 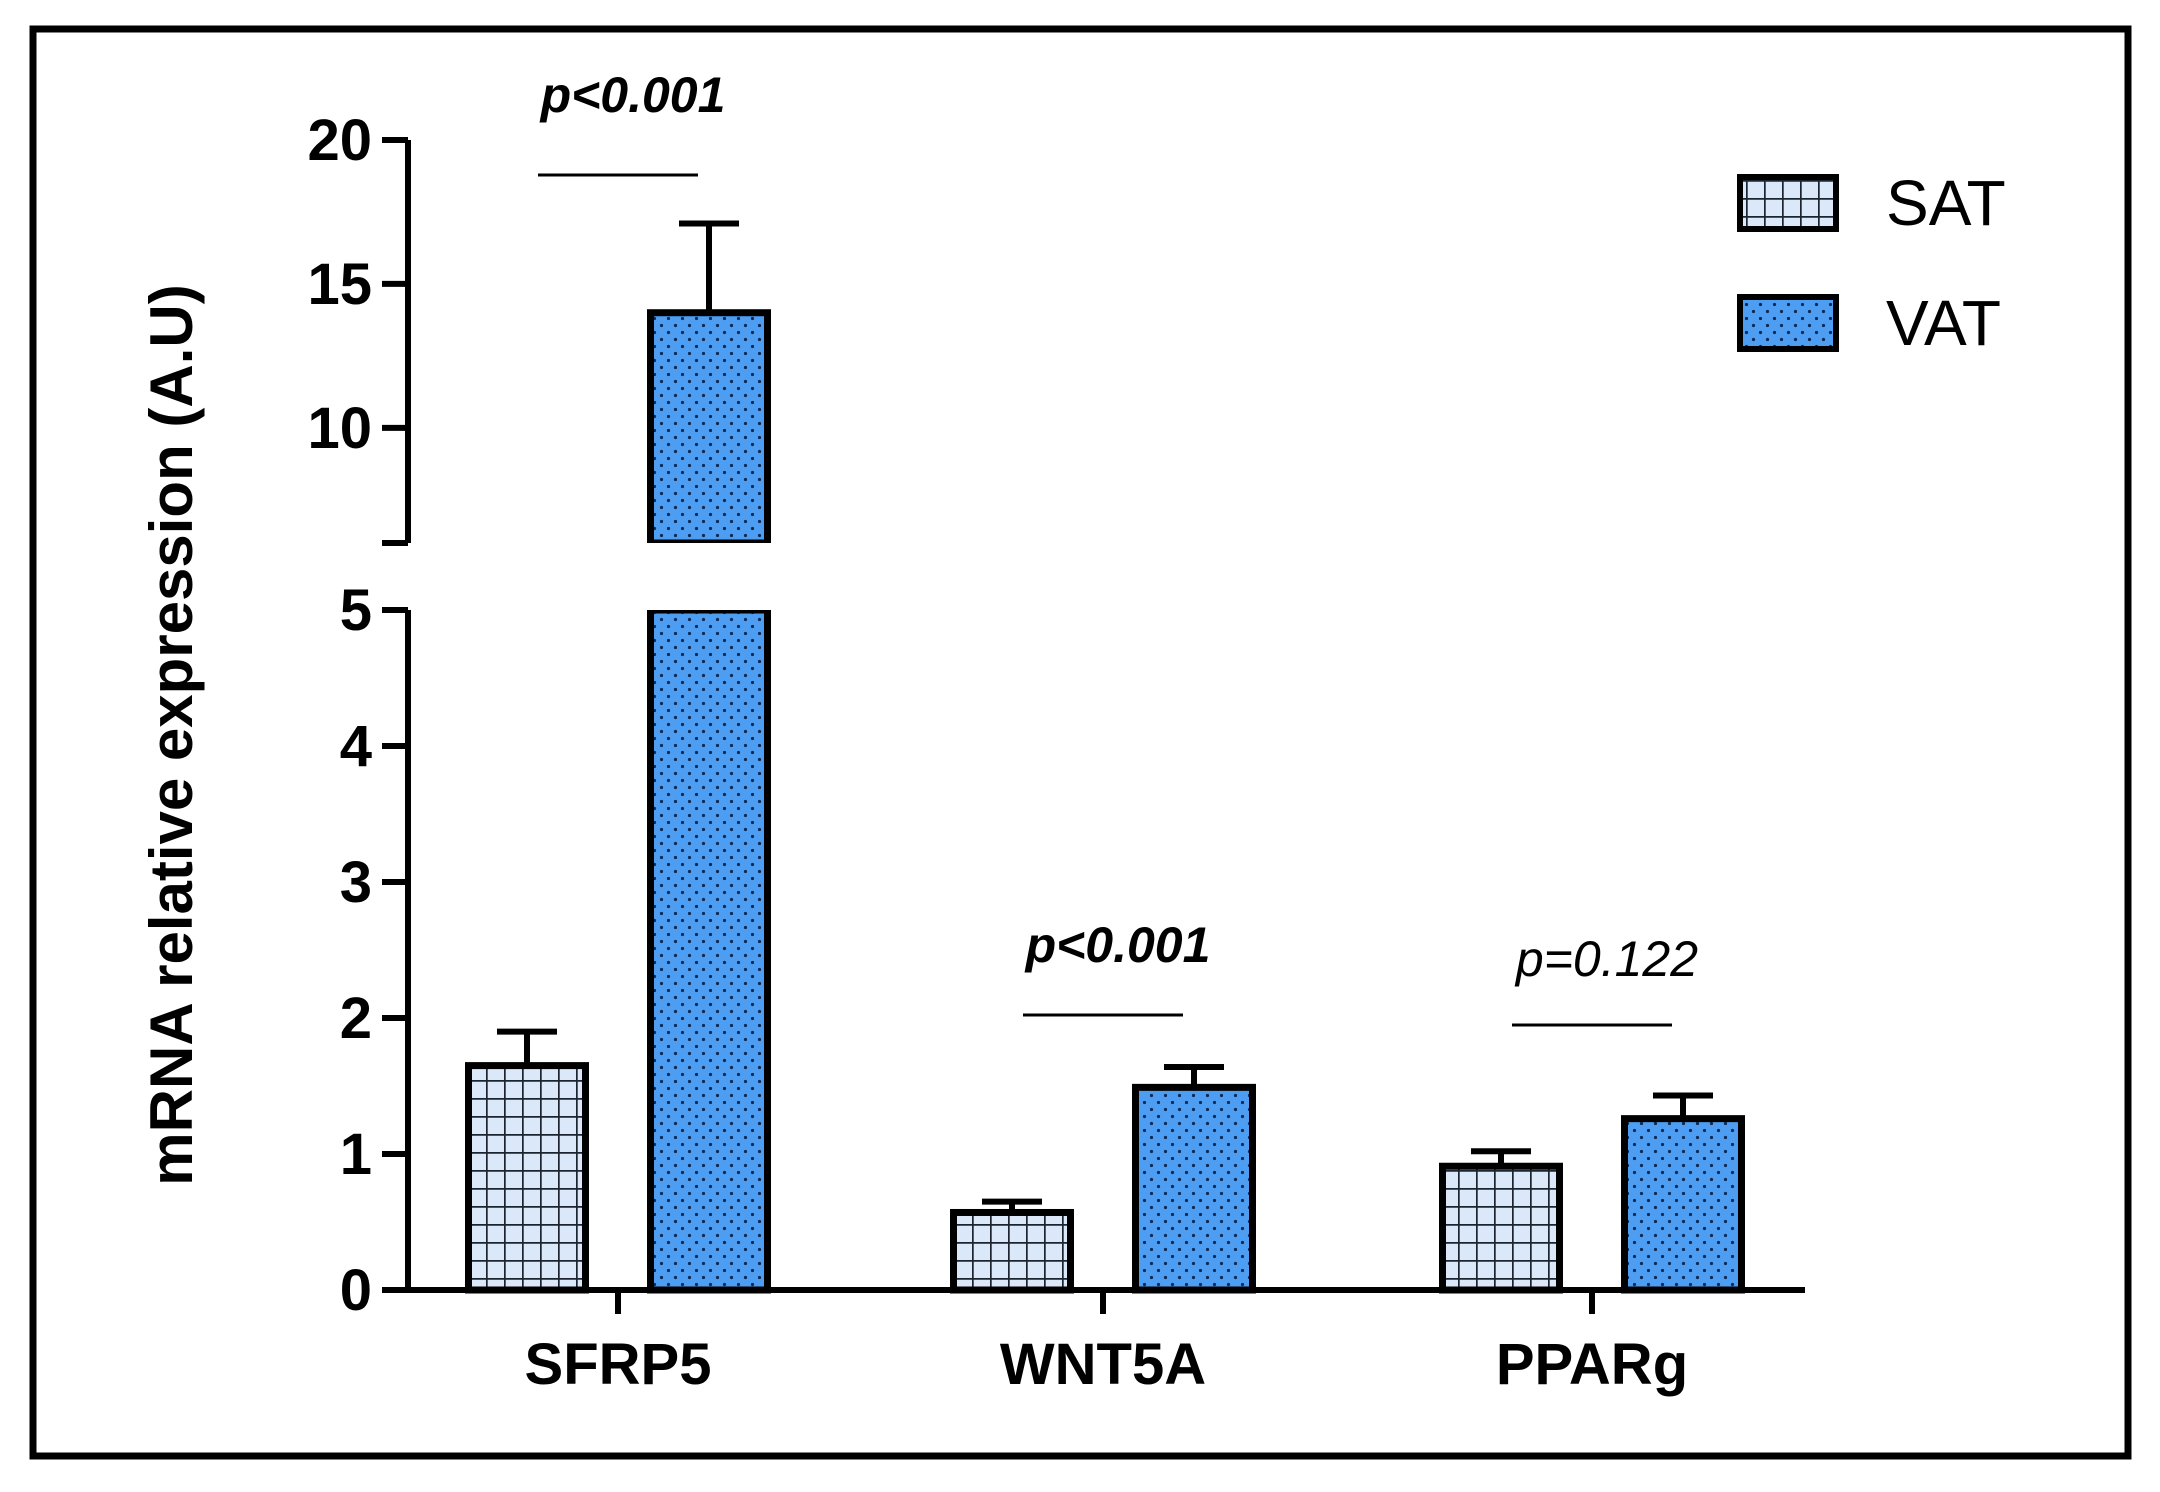 I want to click on legend-swatch-vat, so click(x=1788, y=323).